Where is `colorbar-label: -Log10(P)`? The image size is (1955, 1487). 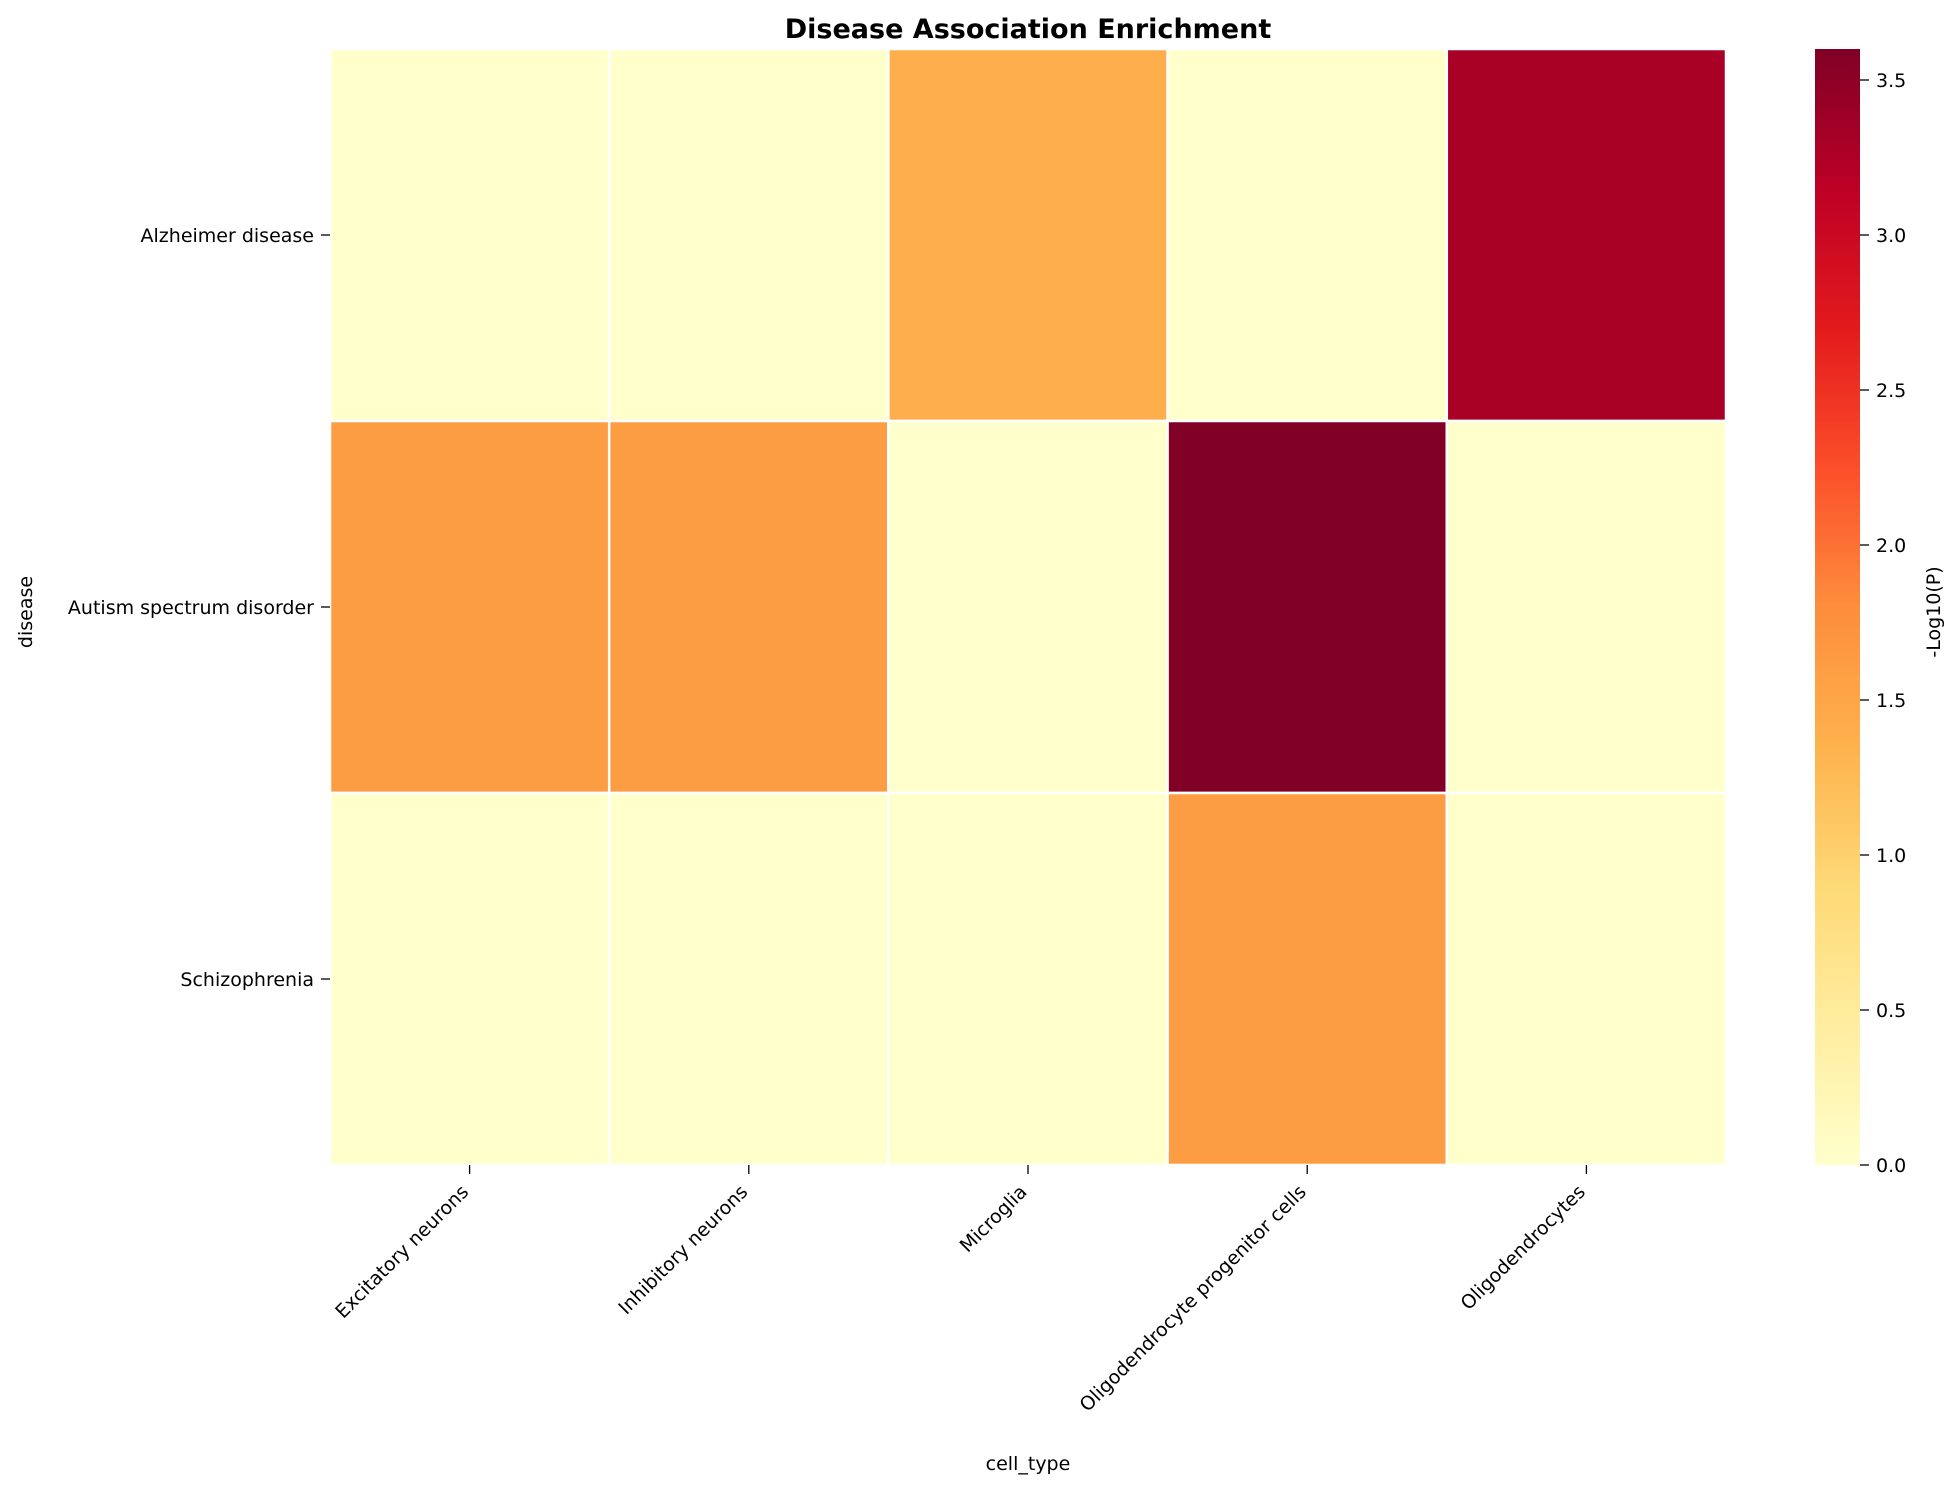
colorbar-label: -Log10(P) is located at coordinates (1934, 611).